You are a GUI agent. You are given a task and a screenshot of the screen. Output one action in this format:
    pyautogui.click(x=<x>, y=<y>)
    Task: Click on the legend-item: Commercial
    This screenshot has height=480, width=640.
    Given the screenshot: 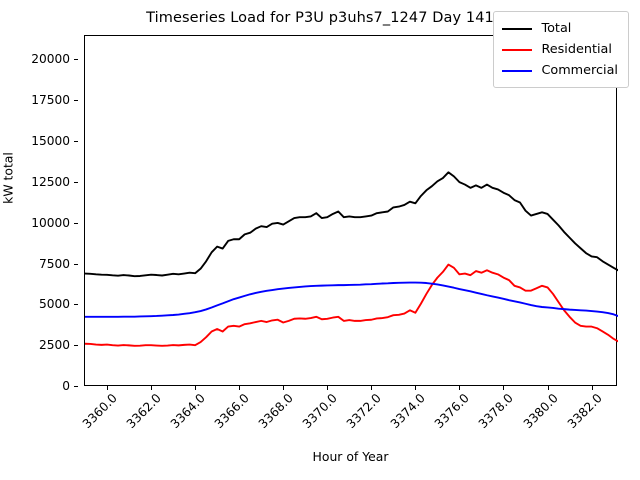 What is the action you would take?
    pyautogui.click(x=560, y=70)
    